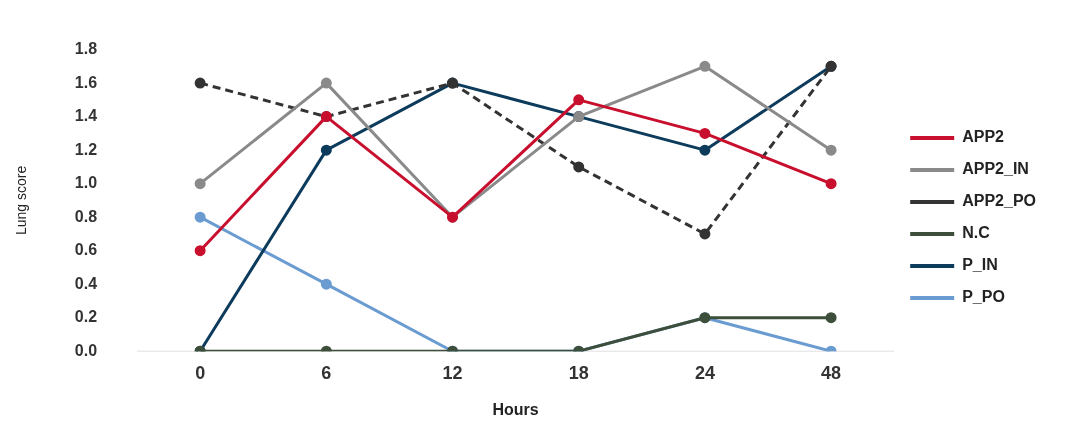 The width and height of the screenshot is (1066, 430). What do you see at coordinates (86, 283) in the screenshot?
I see `y-tick-label: 0.4` at bounding box center [86, 283].